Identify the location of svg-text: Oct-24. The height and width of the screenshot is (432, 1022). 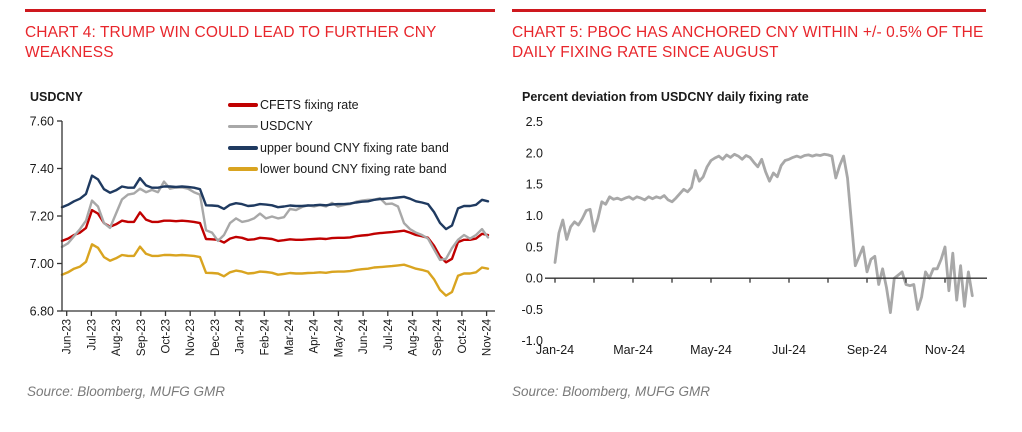
(463, 335).